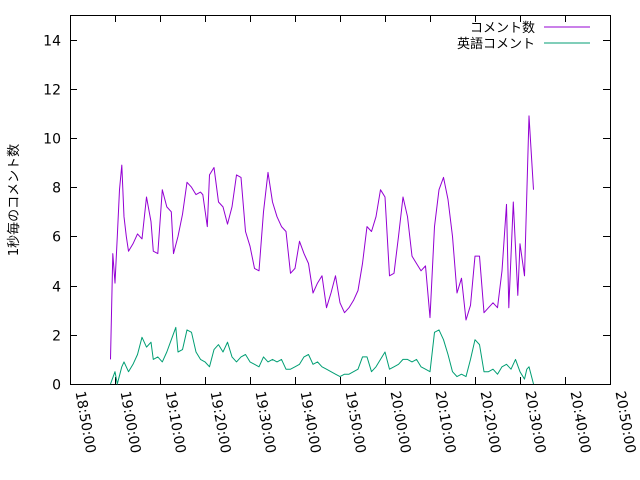 Image resolution: width=640 pixels, height=480 pixels. Describe the element at coordinates (14, 200) in the screenshot. I see `y-axis-title: 1秒毎のコメント数` at that location.